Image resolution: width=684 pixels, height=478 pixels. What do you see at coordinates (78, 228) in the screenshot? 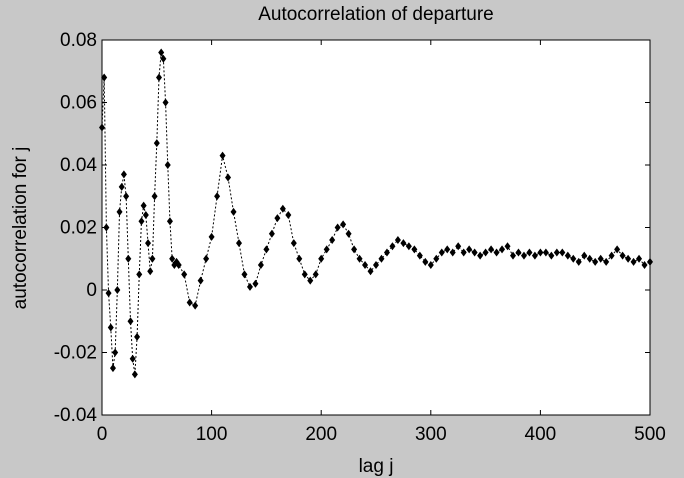
I see `y-tick-label: 0.02` at bounding box center [78, 228].